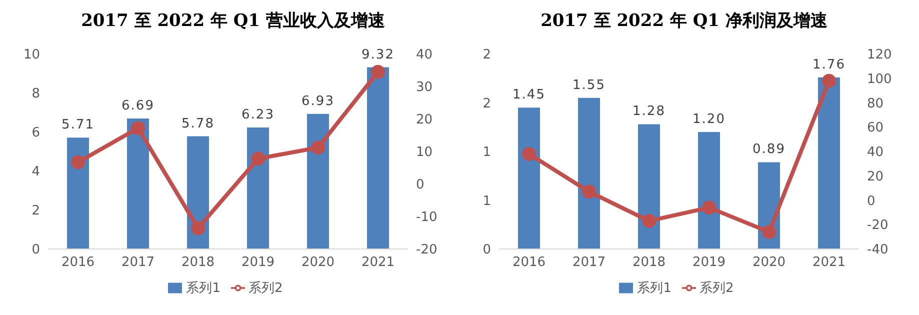  Describe the element at coordinates (769, 150) in the screenshot. I see `data-label: 0.89` at that location.